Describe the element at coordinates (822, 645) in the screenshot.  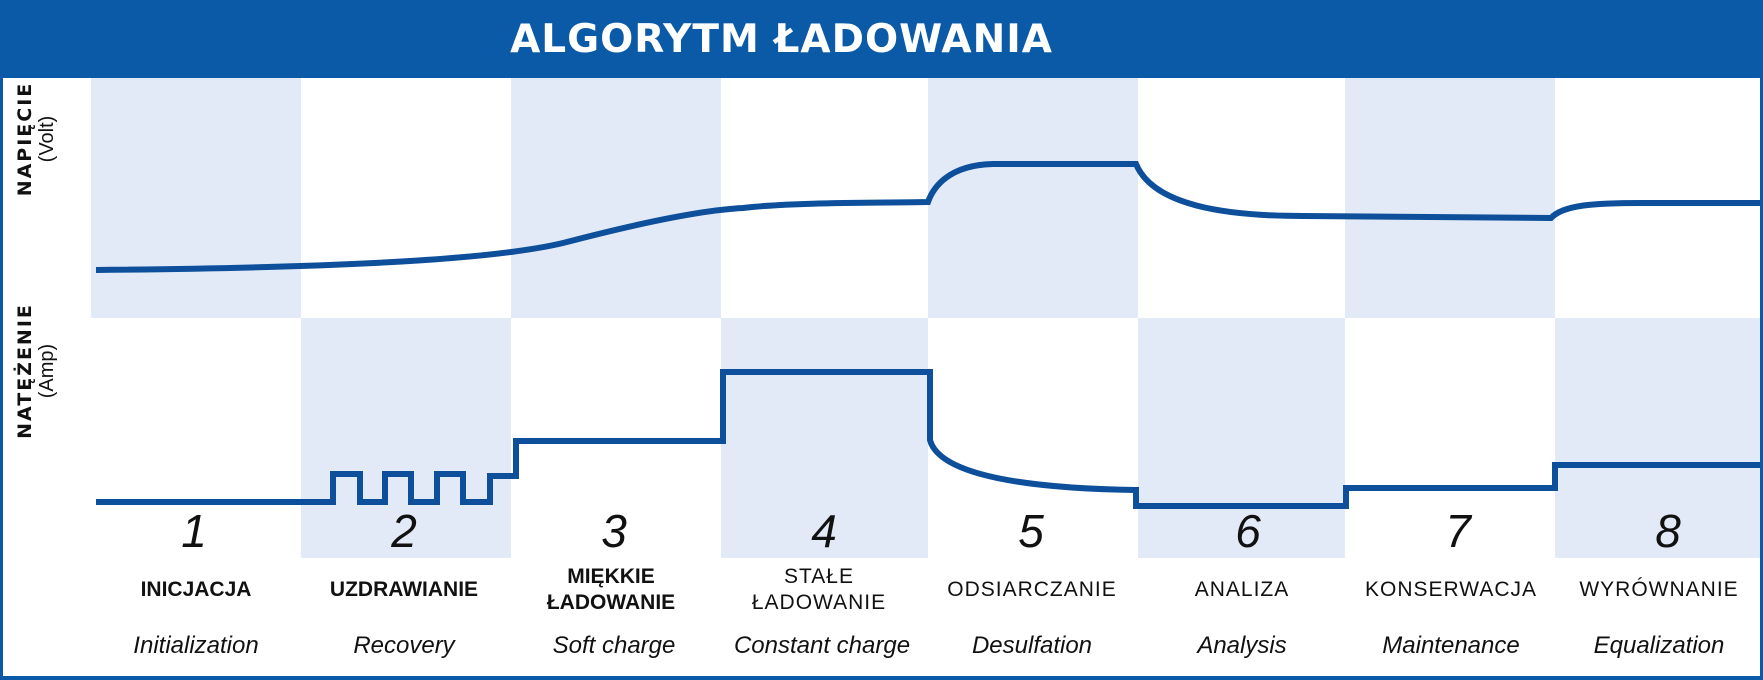
I see `stage-label-en: Constant charge` at that location.